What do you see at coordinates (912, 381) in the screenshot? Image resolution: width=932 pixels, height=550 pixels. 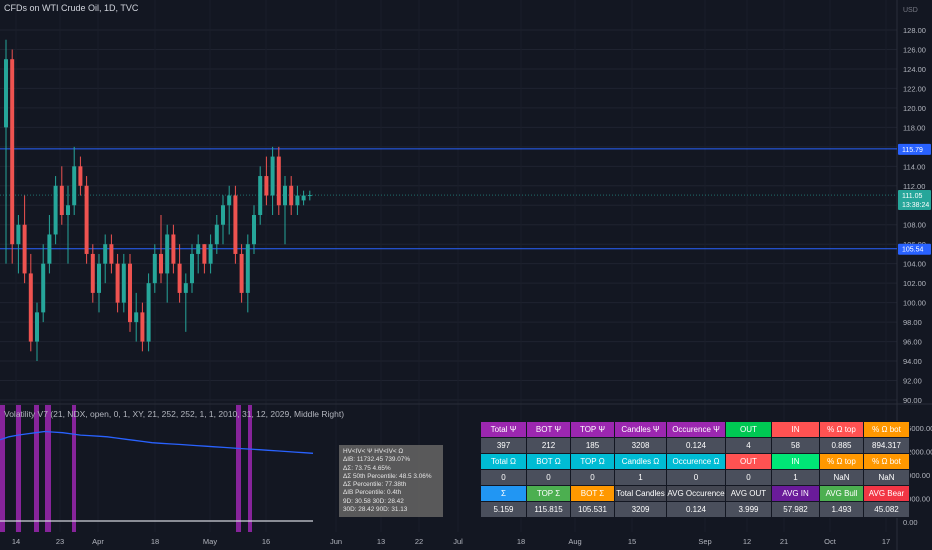 I see `price-tick-label: 92.00` at bounding box center [912, 381].